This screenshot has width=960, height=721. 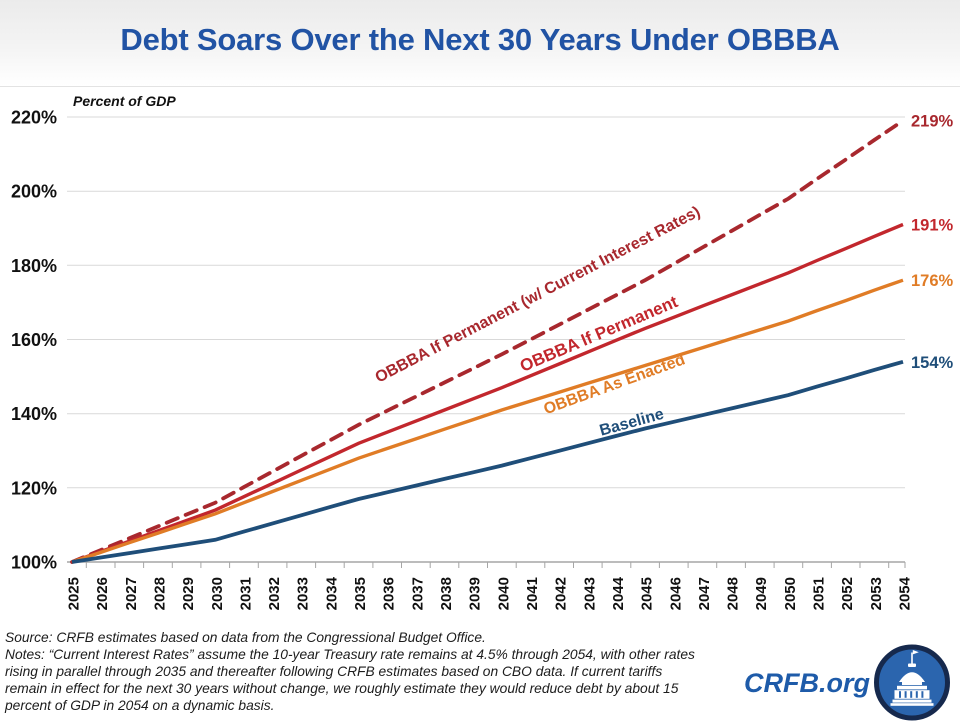 I want to click on x-year-label: 2040, so click(x=503, y=593).